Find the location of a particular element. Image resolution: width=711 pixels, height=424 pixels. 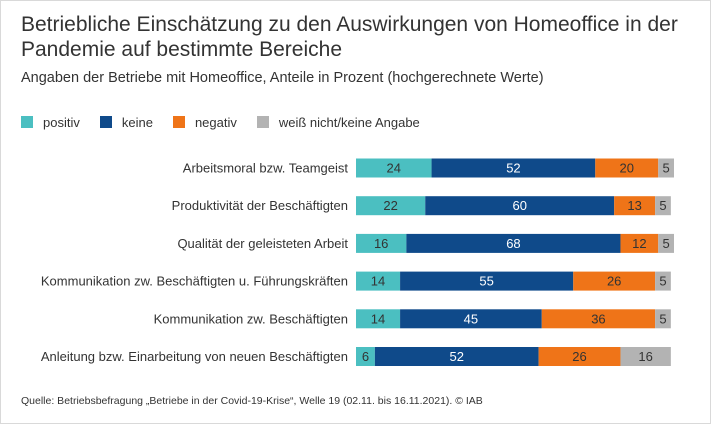

data-label-cat5-s2: 26 is located at coordinates (579, 356).